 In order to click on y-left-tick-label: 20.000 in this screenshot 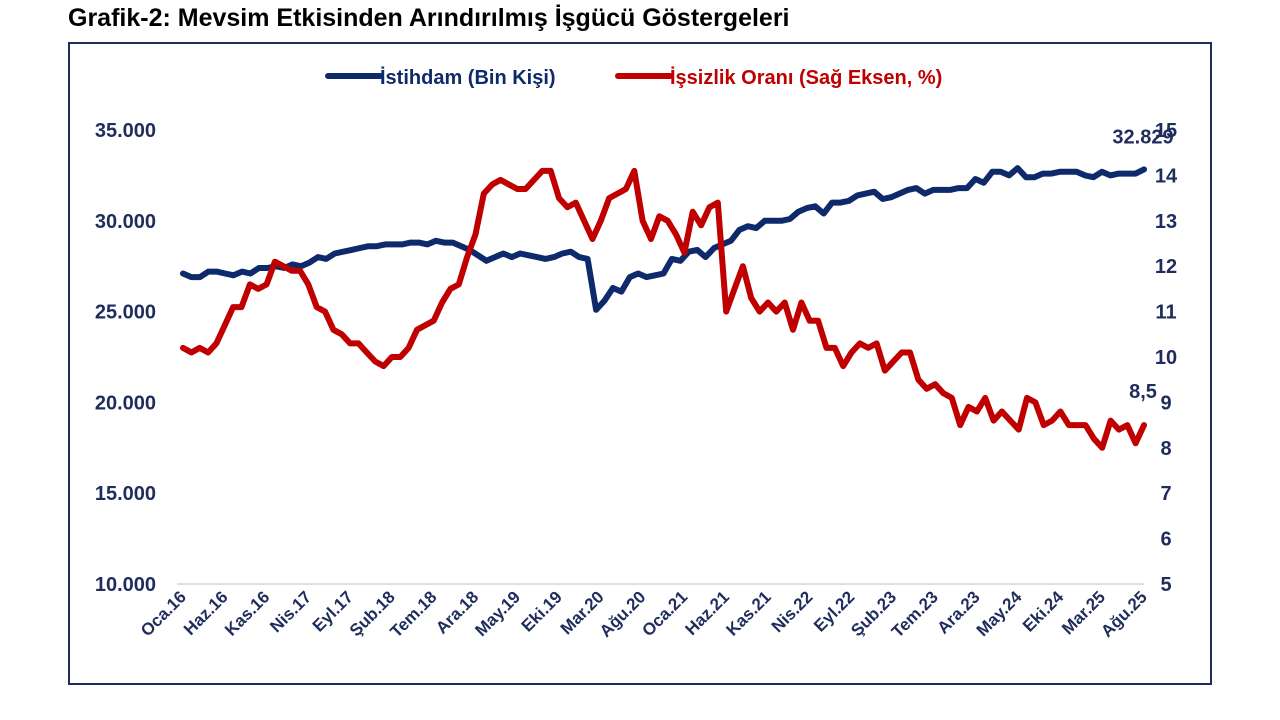, I will do `click(125, 403)`.